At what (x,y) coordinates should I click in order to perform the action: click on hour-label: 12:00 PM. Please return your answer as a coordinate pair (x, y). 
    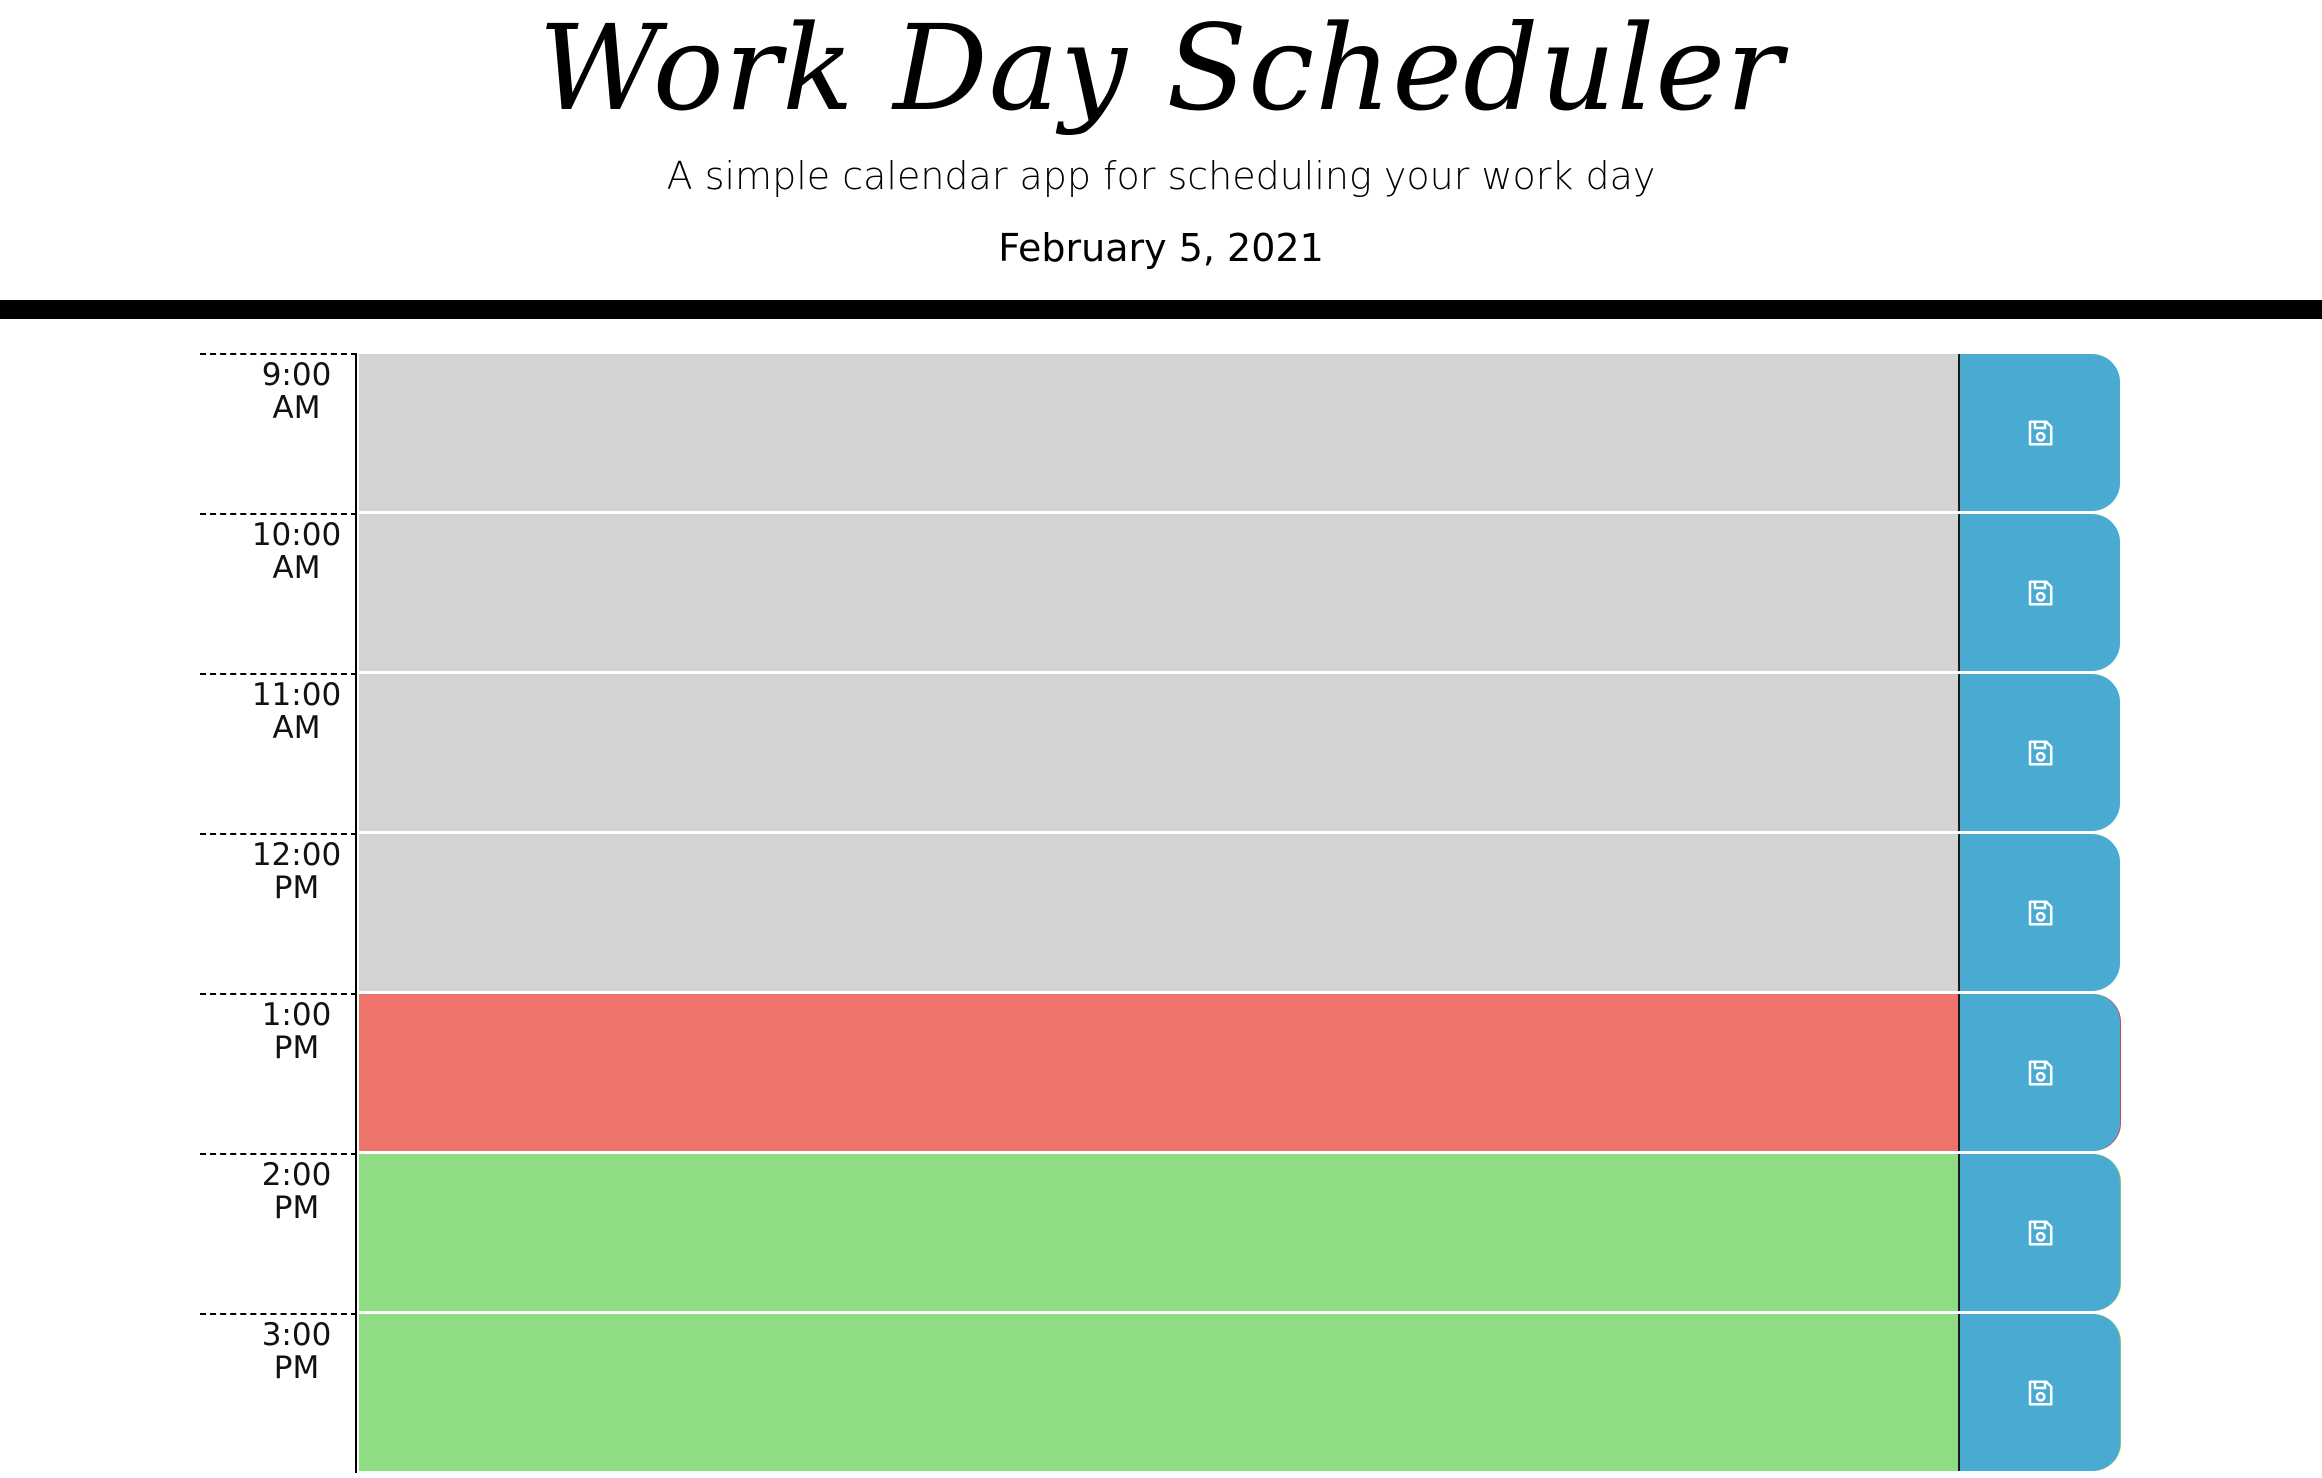
    Looking at the image, I should click on (278, 913).